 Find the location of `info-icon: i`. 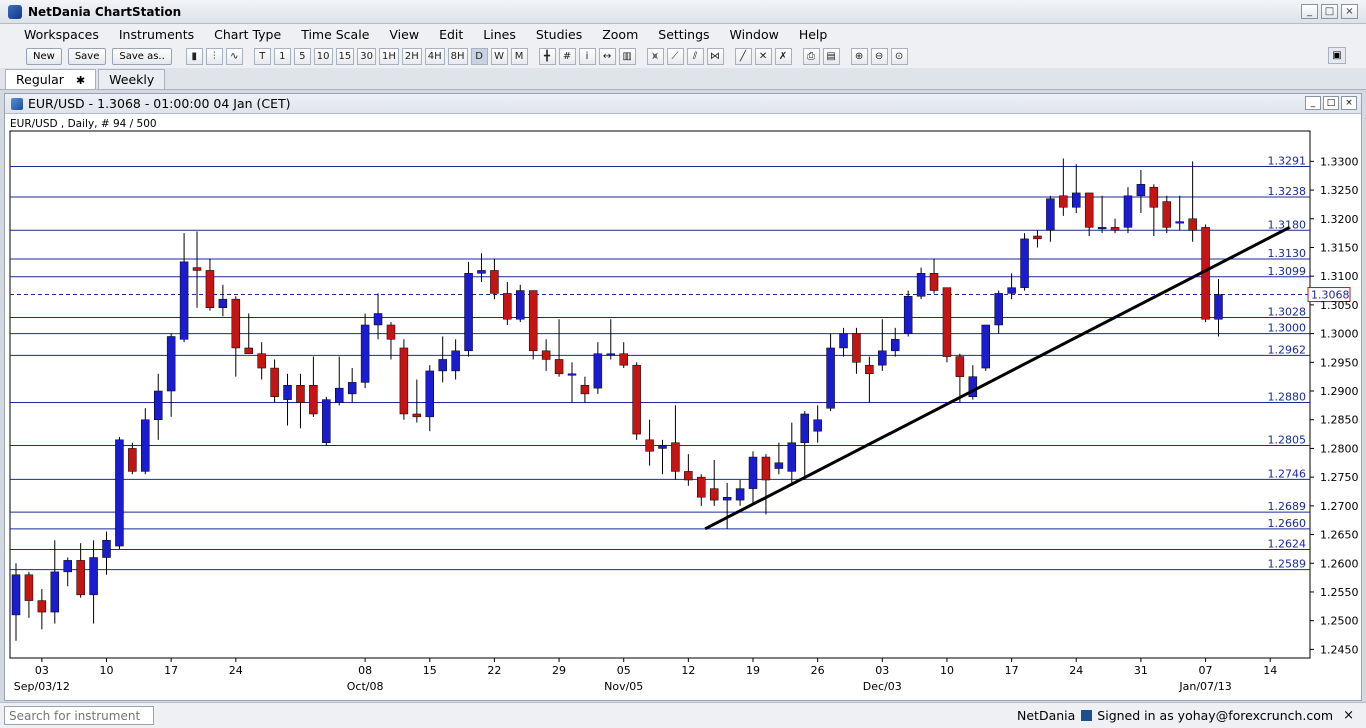

info-icon: i is located at coordinates (587, 56).